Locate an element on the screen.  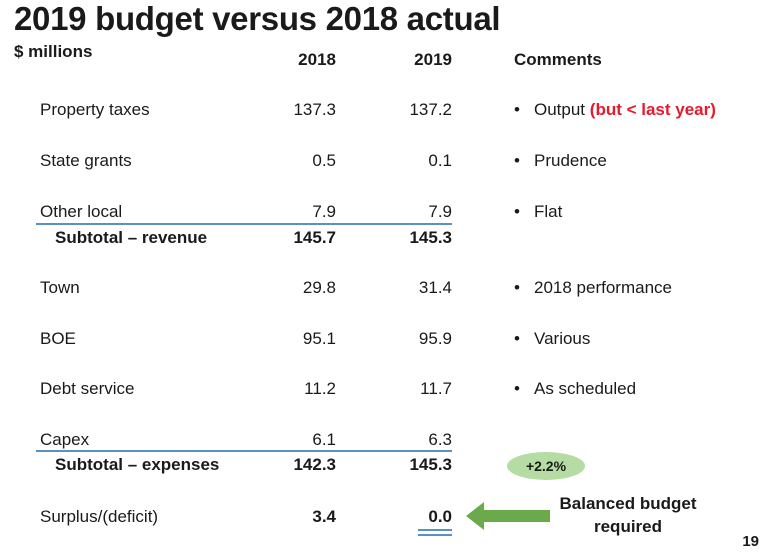
value-2019-boe: 95.9 is located at coordinates (435, 338).